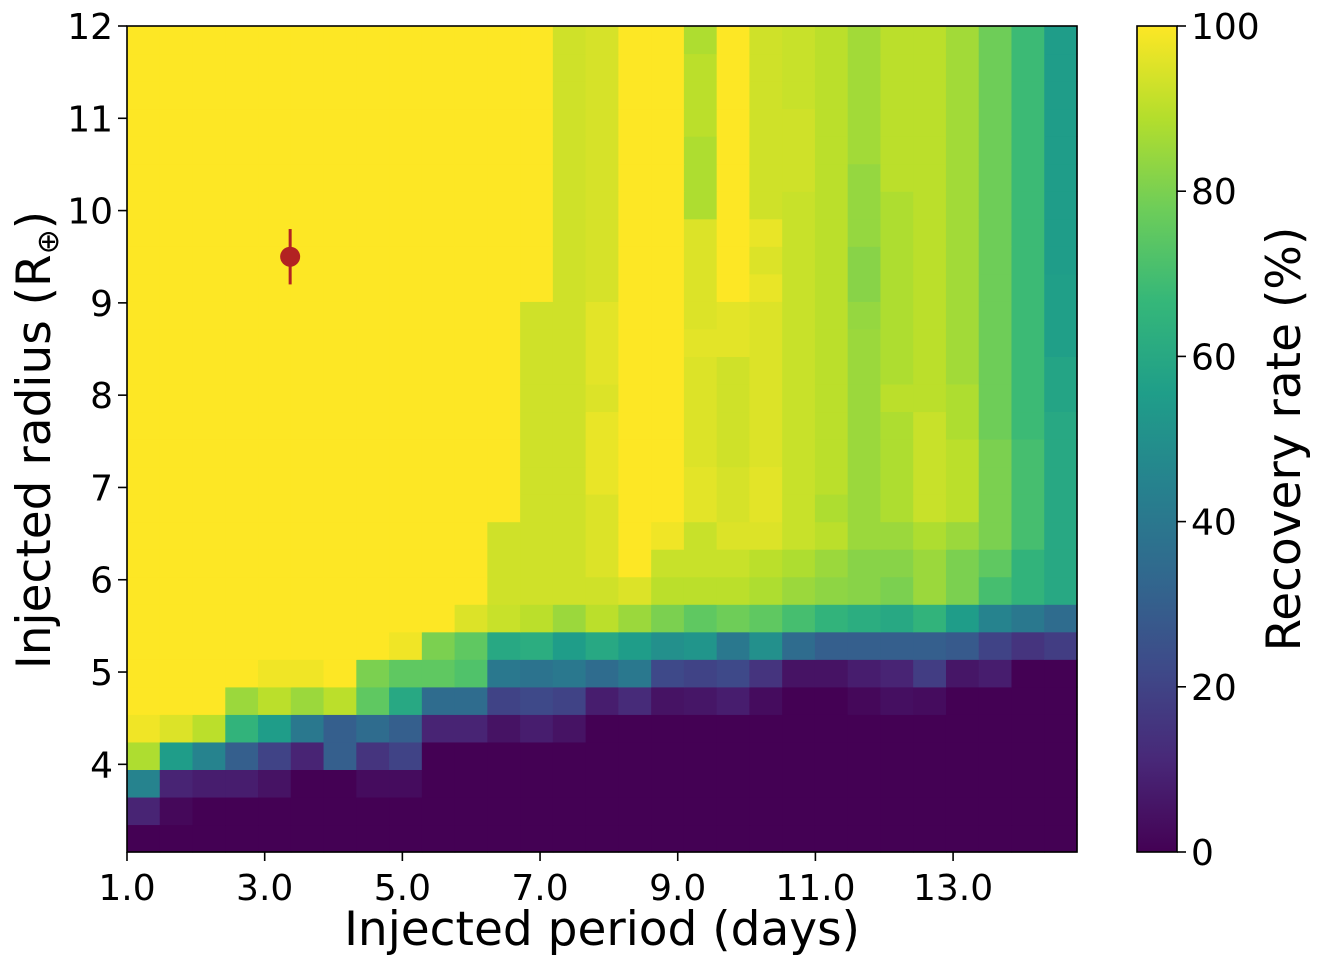 The height and width of the screenshot is (966, 1329). I want to click on y-axis-label-main: Injected radius (R, so click(34, 461).